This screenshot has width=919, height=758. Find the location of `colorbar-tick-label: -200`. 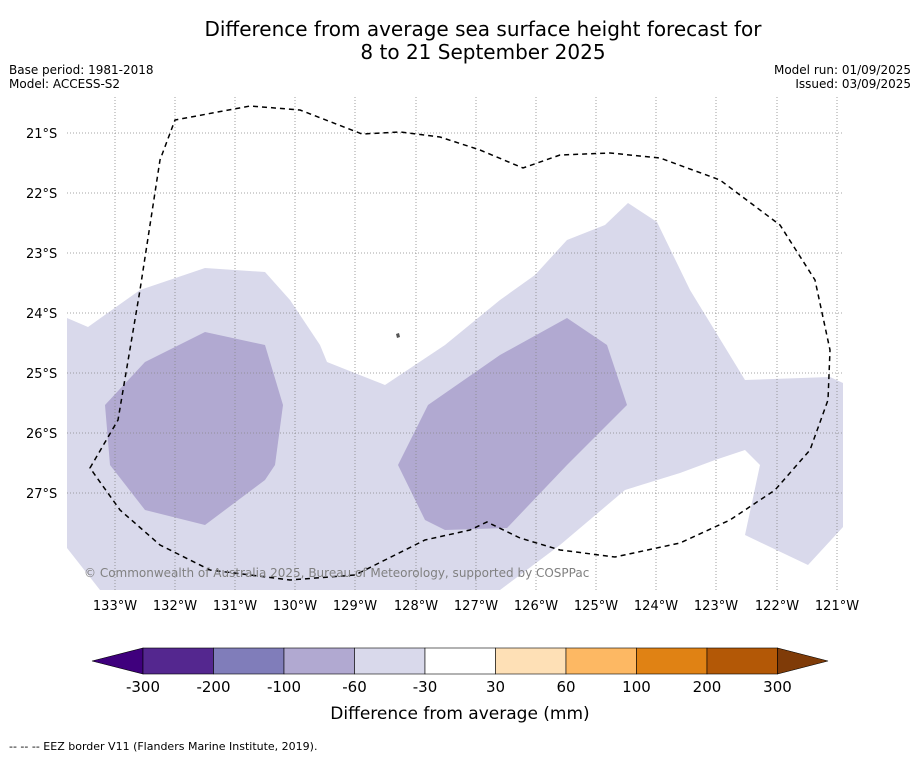

colorbar-tick-label: -200 is located at coordinates (213, 687).